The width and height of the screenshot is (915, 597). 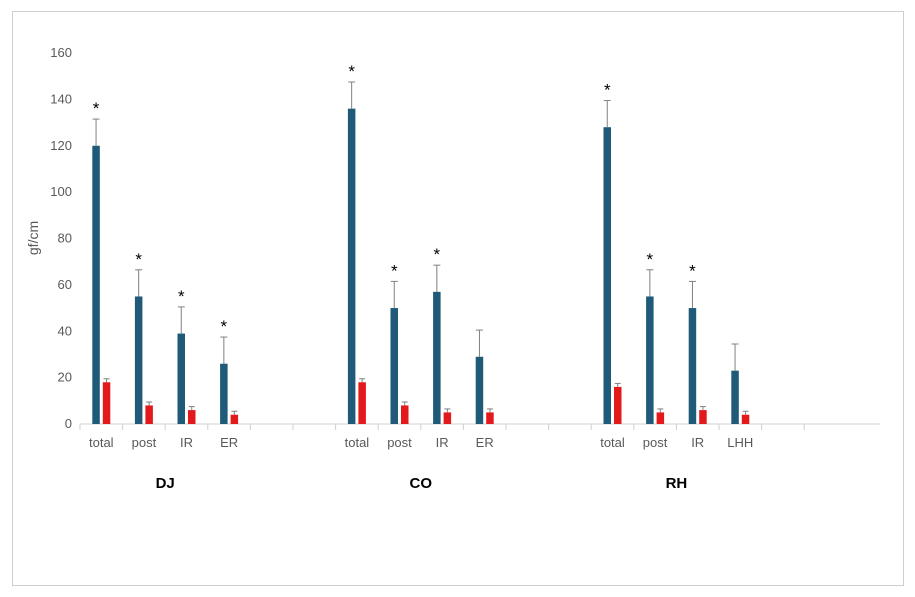 I want to click on y-tick-label: 60, so click(x=65, y=284).